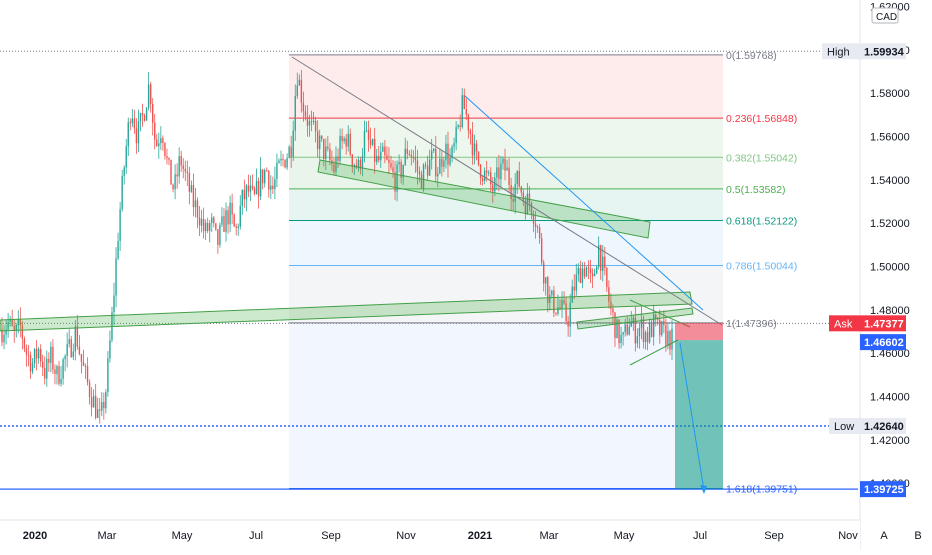 This screenshot has width=932, height=555. I want to click on price-badge-value: 1.59934, so click(884, 52).